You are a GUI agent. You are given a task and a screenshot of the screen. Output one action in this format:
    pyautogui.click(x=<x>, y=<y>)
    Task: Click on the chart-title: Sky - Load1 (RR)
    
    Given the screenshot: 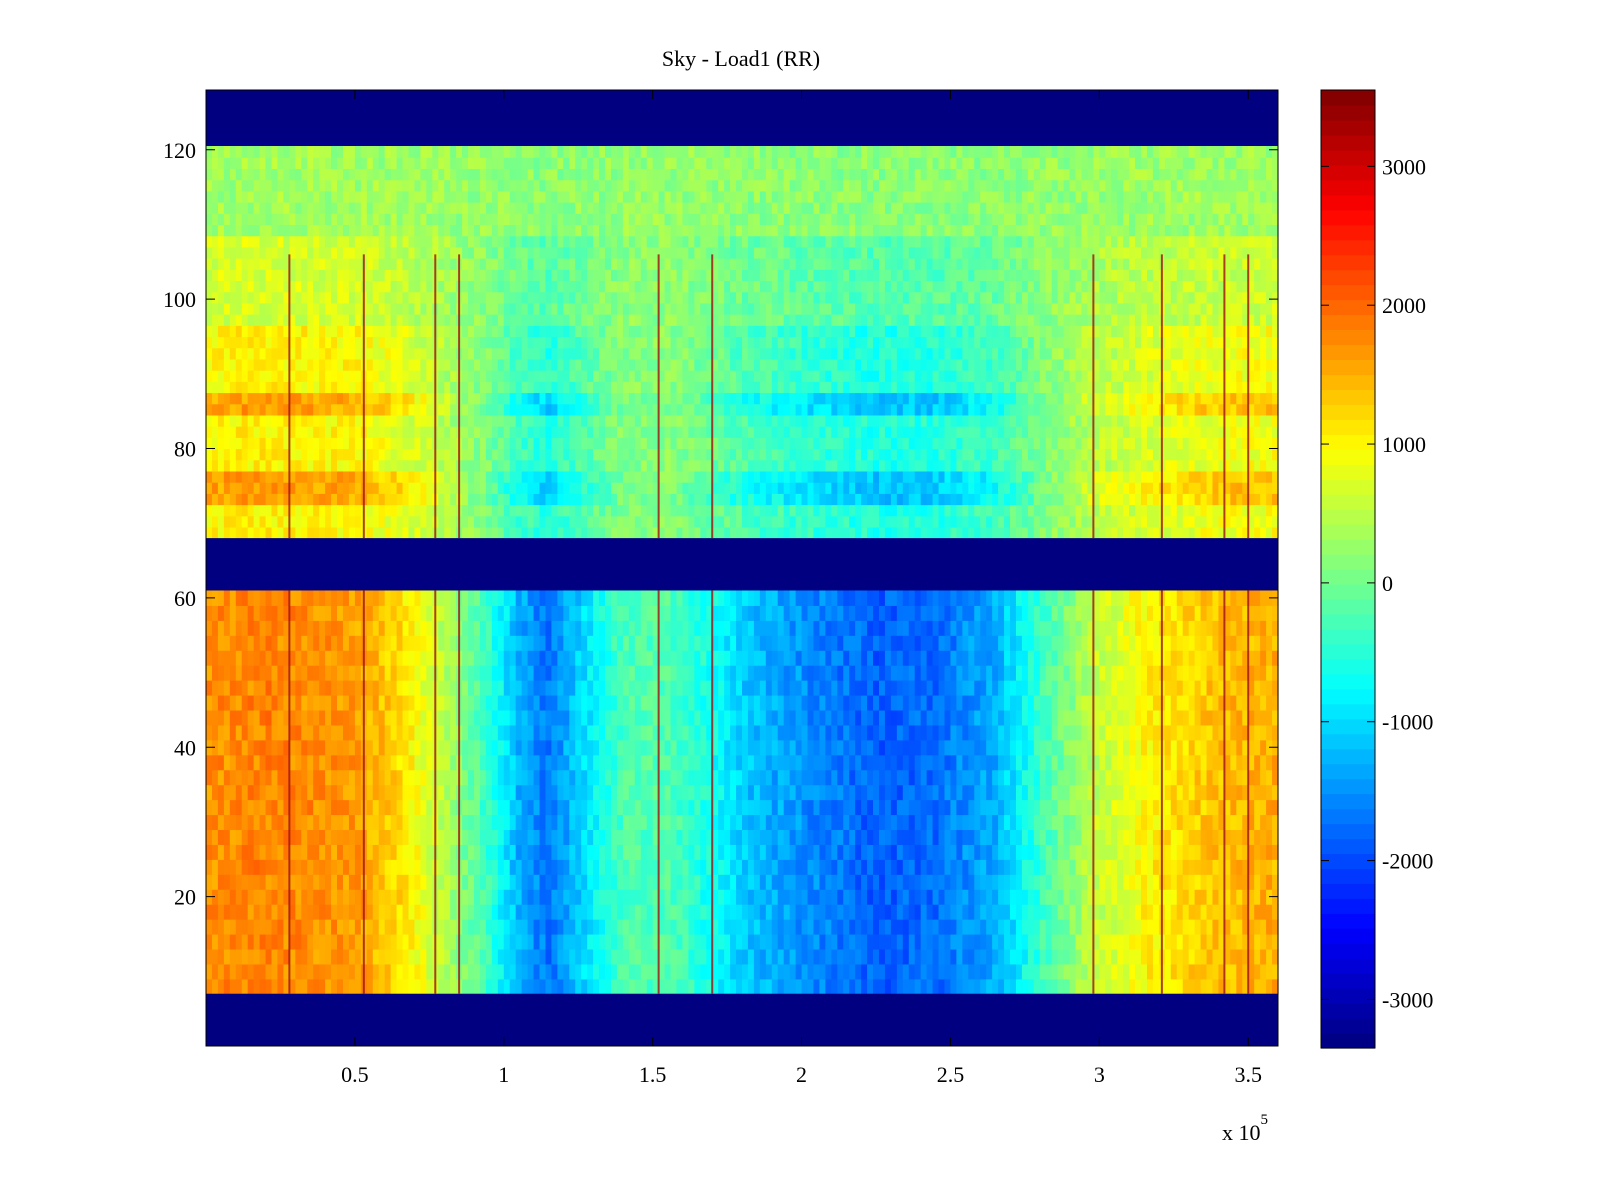 What is the action you would take?
    pyautogui.click(x=741, y=58)
    